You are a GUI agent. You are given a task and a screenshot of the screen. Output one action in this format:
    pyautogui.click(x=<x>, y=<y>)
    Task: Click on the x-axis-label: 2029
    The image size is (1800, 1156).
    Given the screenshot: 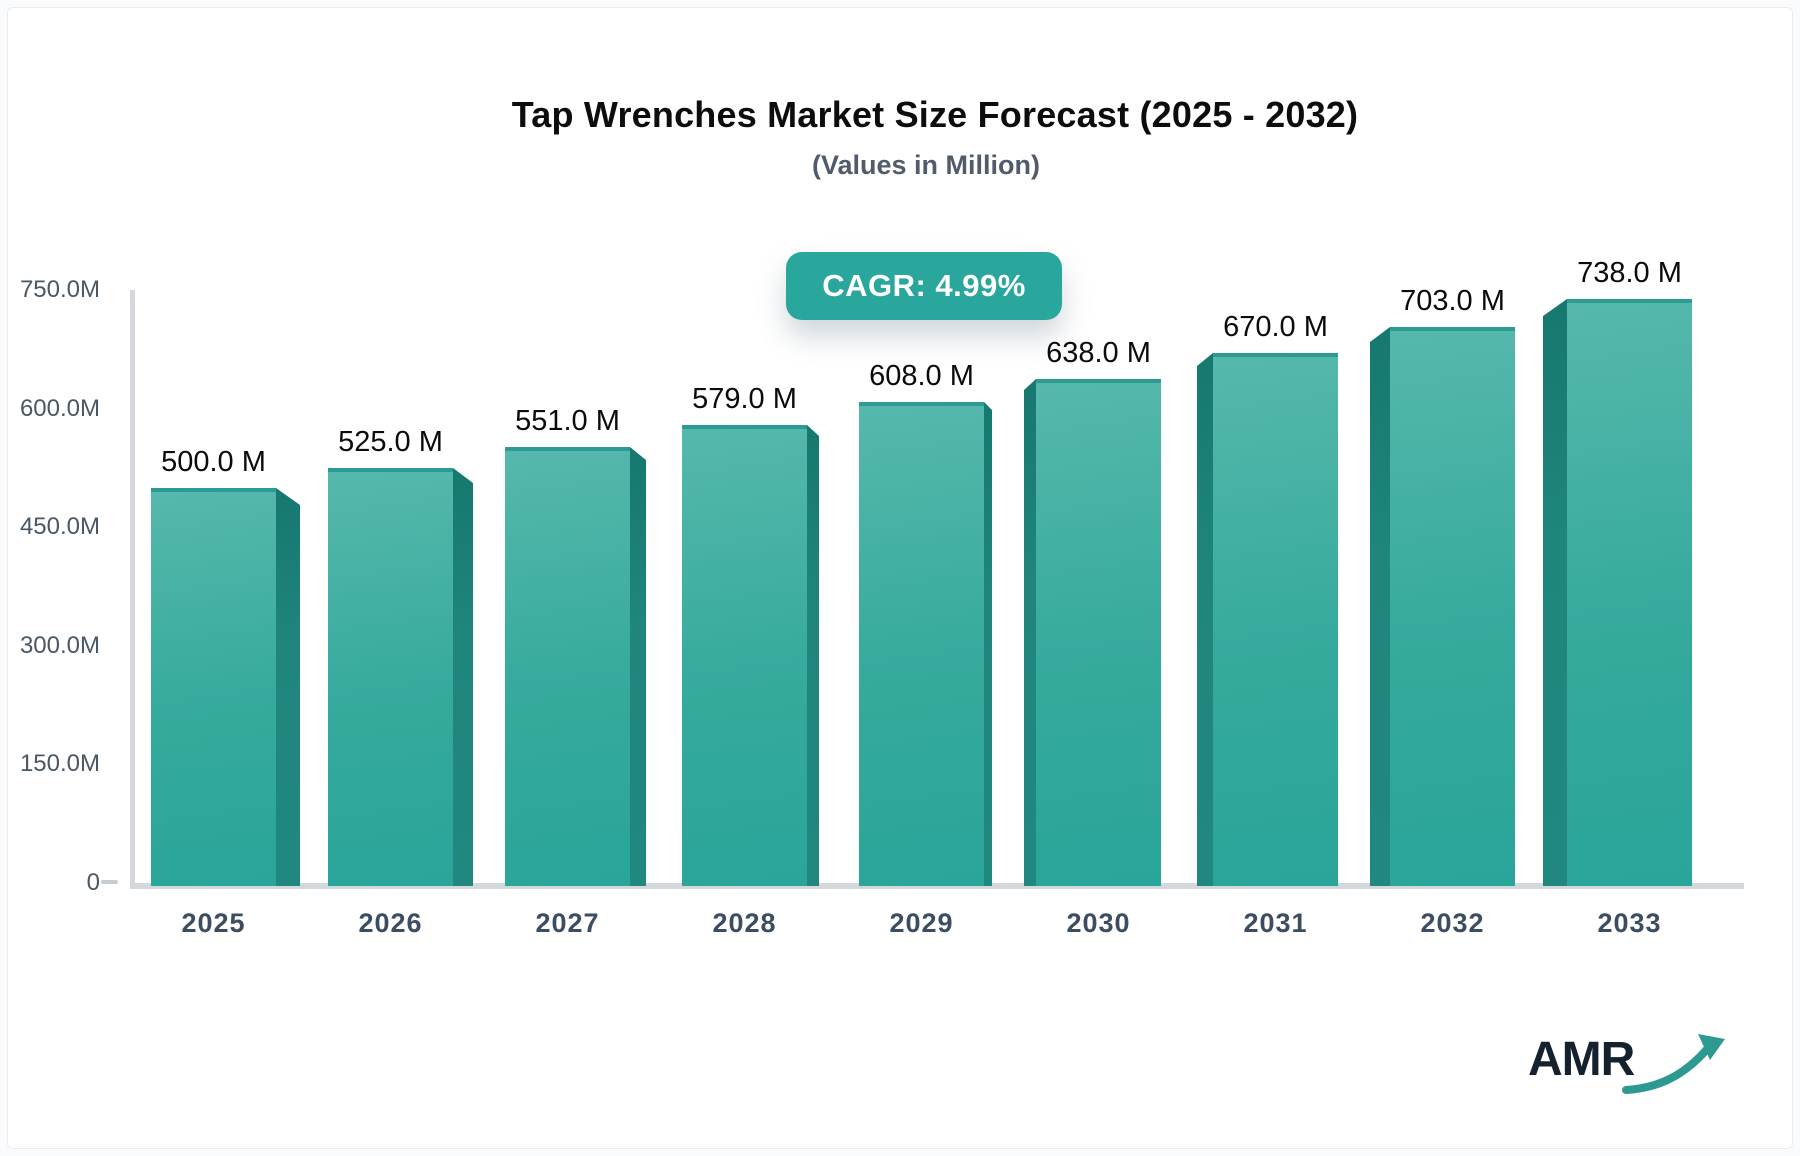 What is the action you would take?
    pyautogui.click(x=921, y=923)
    